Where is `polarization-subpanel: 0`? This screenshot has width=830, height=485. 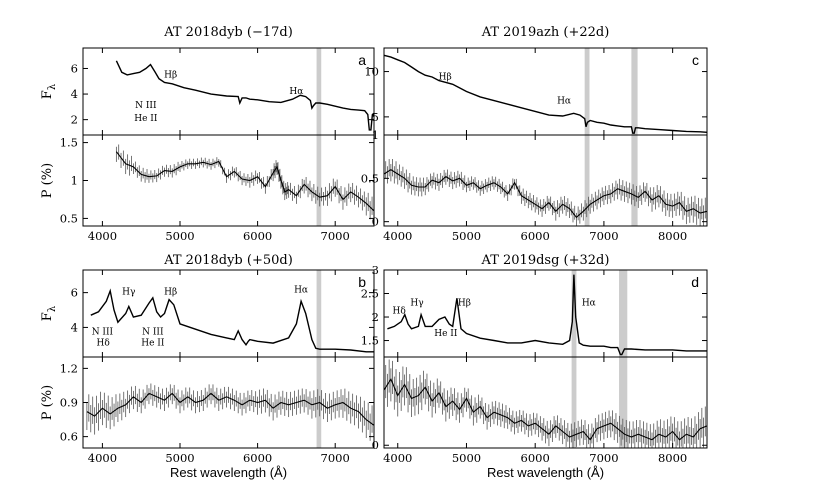 polarization-subpanel: 0 is located at coordinates (540, 404).